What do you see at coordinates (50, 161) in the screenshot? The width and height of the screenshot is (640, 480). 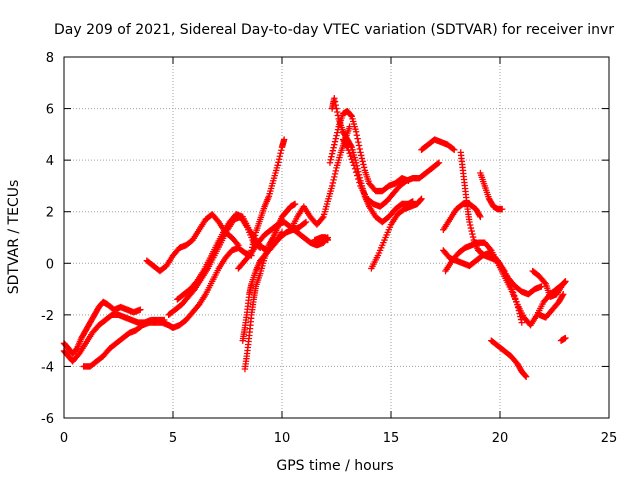 I see `y-tick-label: 4` at bounding box center [50, 161].